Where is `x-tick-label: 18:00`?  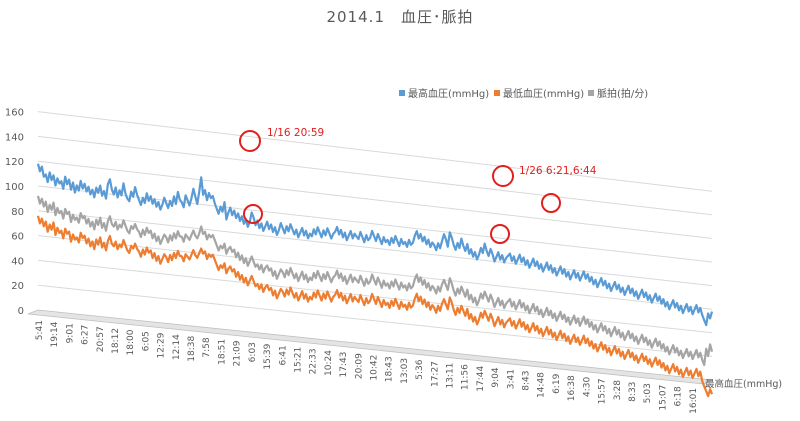 x-tick-label: 18:00 is located at coordinates (131, 342).